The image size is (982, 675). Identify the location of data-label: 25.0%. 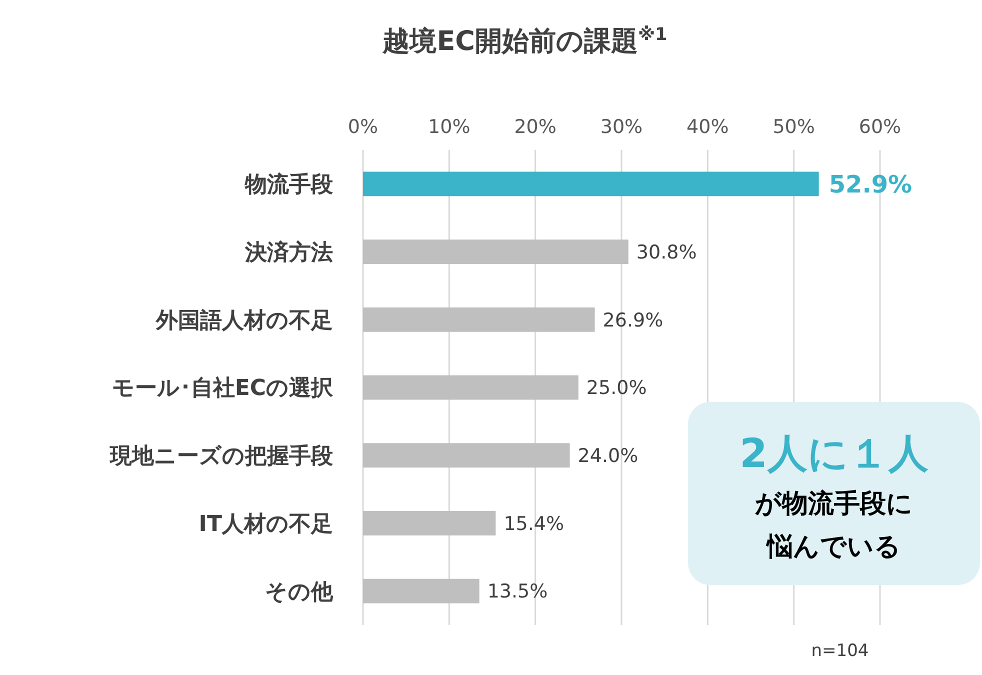
(616, 388).